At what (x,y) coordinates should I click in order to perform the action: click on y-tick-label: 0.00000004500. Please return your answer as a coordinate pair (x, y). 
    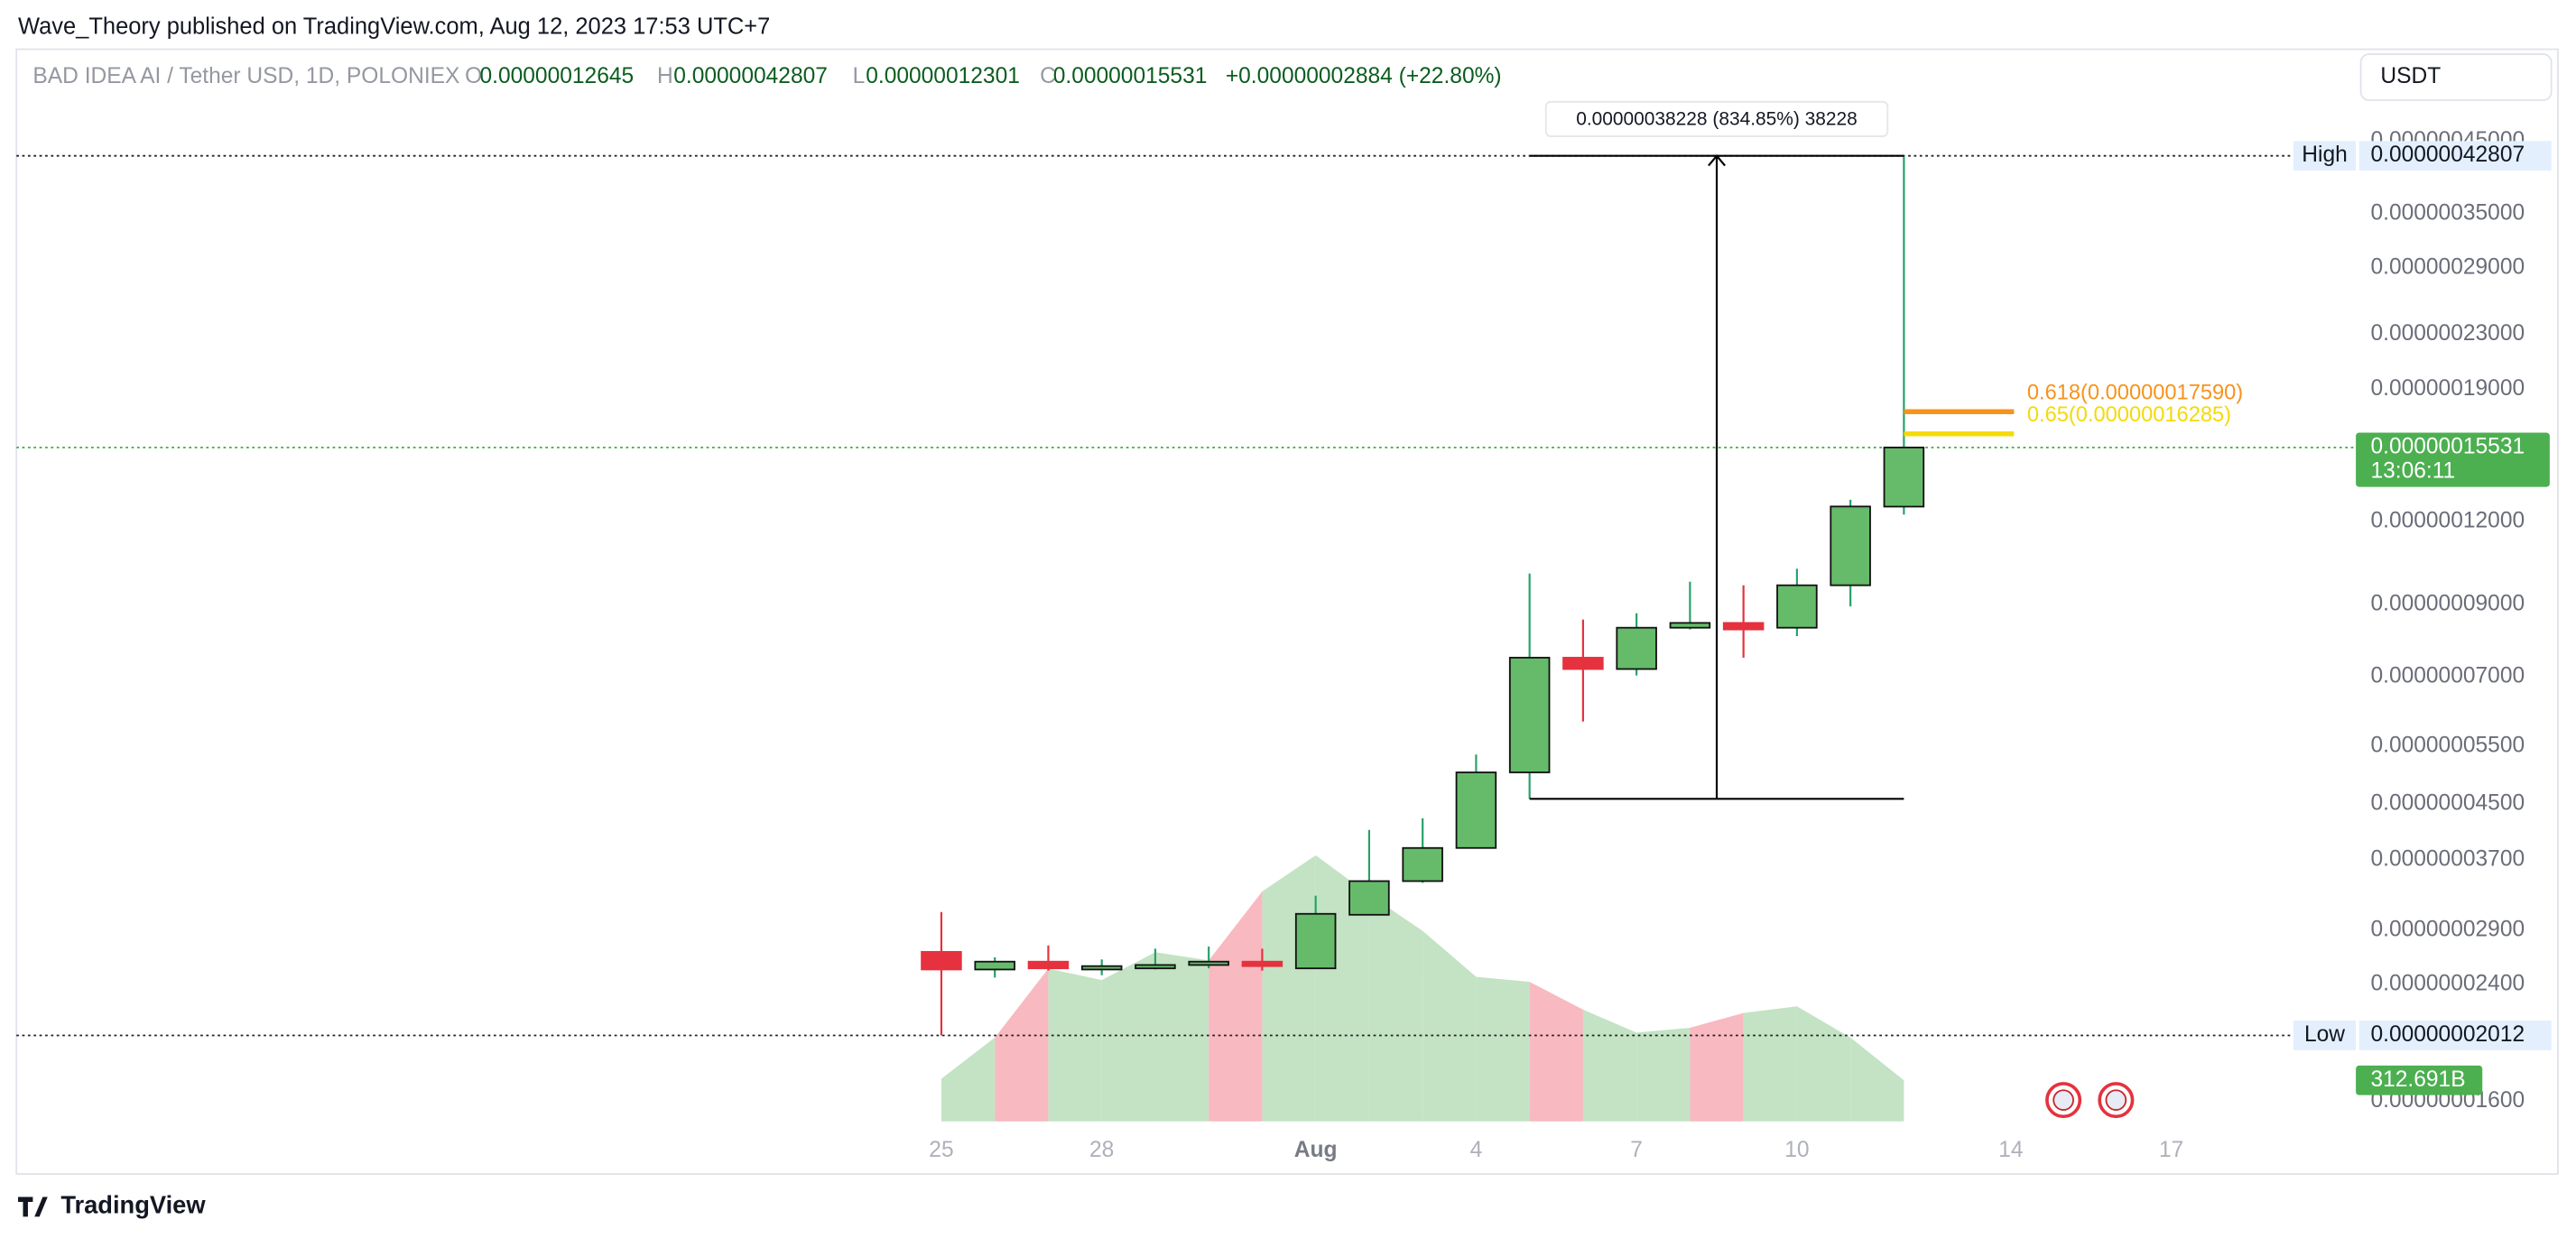
    Looking at the image, I should click on (2447, 803).